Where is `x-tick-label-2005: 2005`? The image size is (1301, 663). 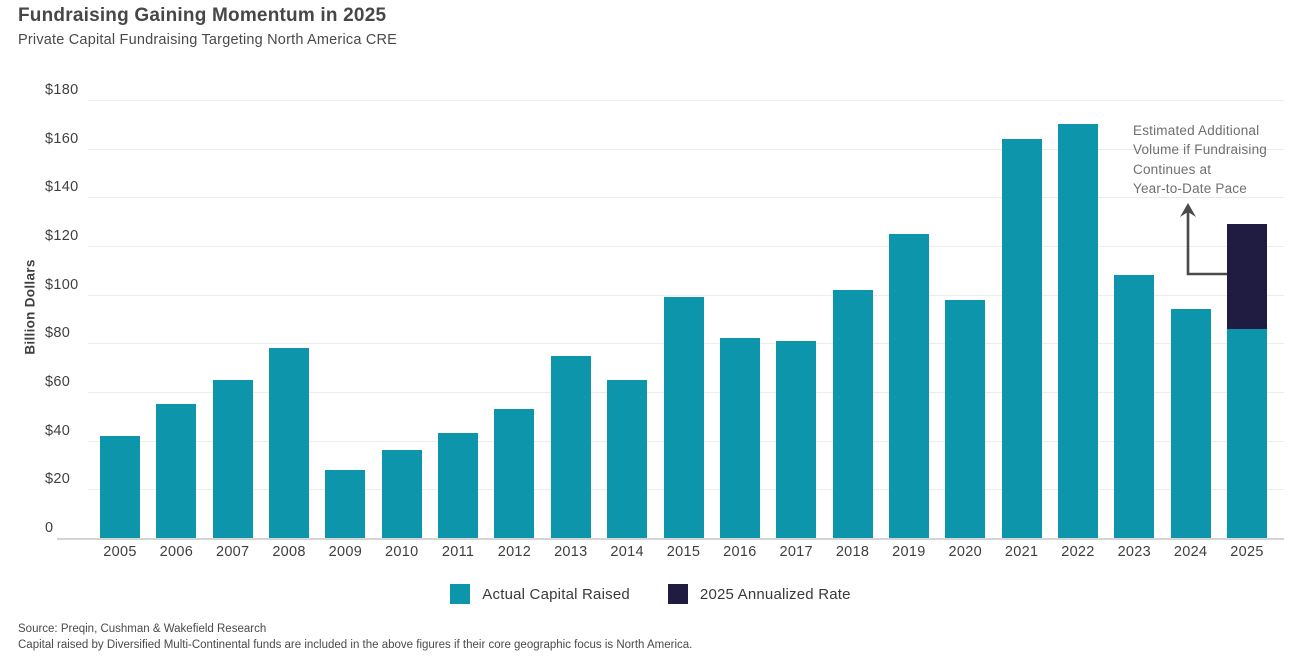 x-tick-label-2005: 2005 is located at coordinates (120, 552).